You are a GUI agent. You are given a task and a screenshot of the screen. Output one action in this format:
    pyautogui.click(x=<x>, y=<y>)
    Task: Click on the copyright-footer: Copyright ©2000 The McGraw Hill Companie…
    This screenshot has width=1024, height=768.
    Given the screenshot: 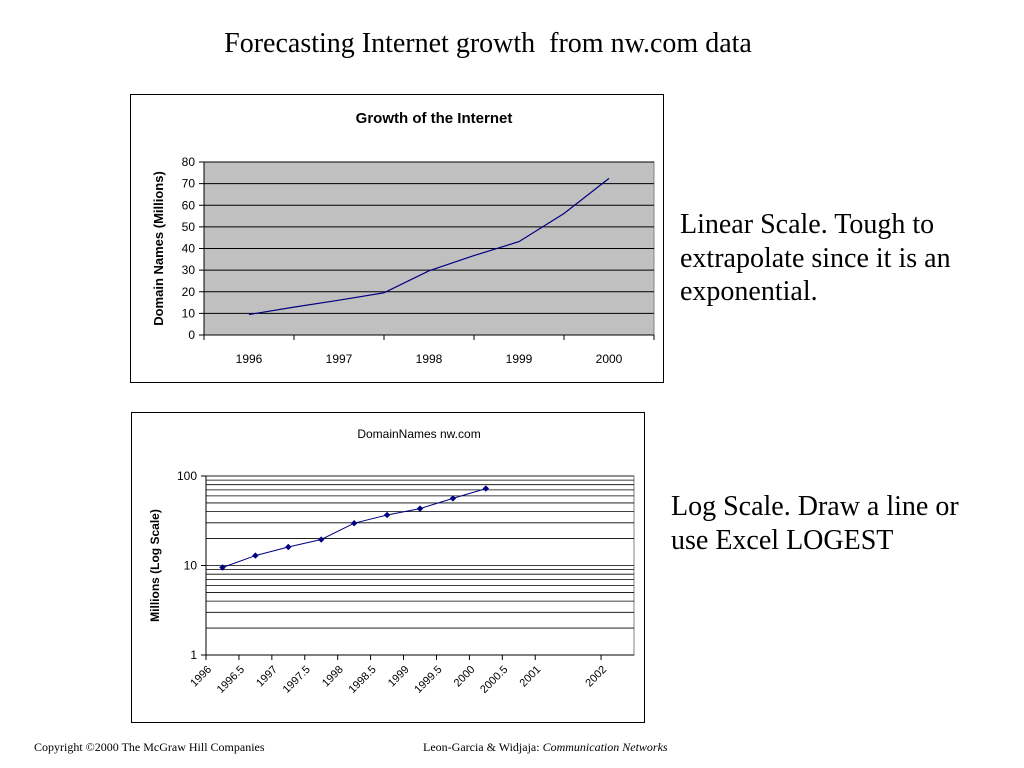 What is the action you would take?
    pyautogui.click(x=149, y=747)
    